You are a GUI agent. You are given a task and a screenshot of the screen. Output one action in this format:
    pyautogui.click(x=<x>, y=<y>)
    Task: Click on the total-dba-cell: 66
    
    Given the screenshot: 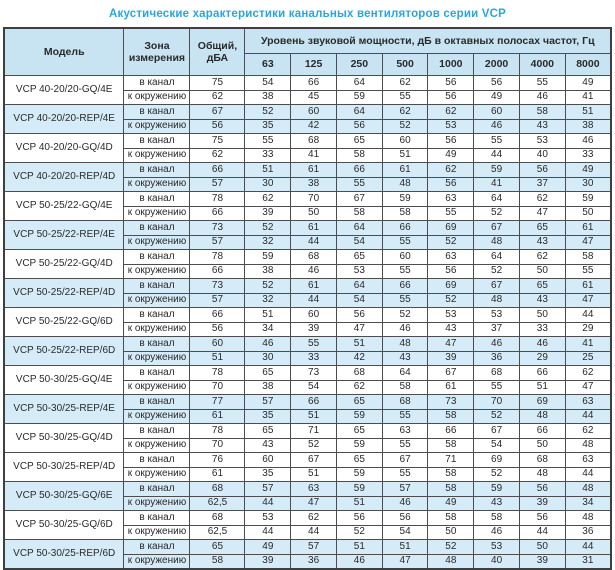 What is the action you would take?
    pyautogui.click(x=217, y=213)
    